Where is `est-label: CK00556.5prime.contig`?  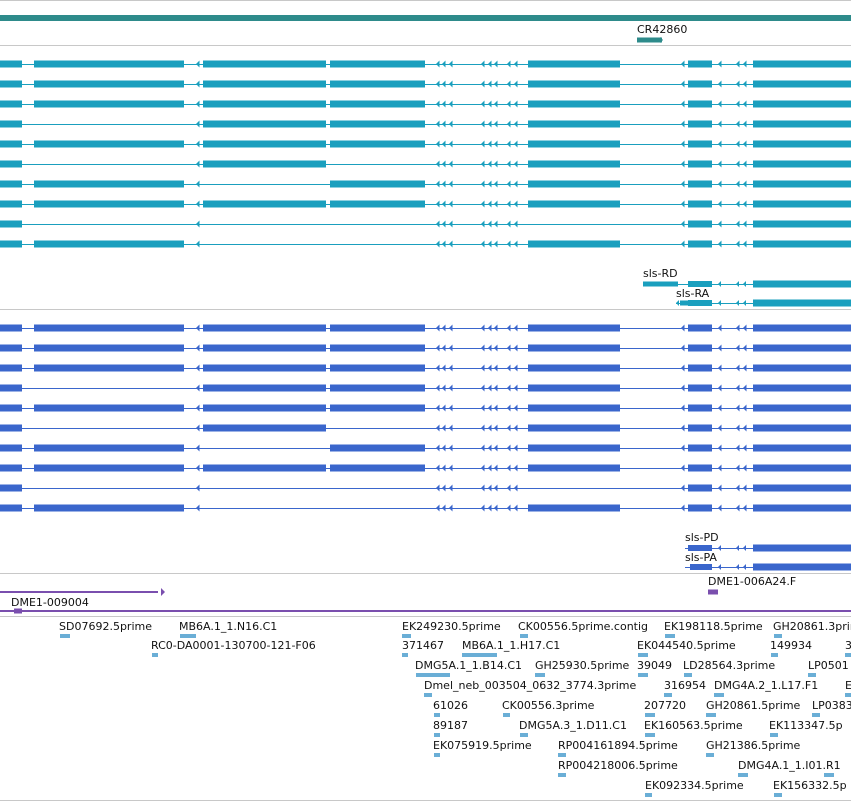 est-label: CK00556.5prime.contig is located at coordinates (583, 626).